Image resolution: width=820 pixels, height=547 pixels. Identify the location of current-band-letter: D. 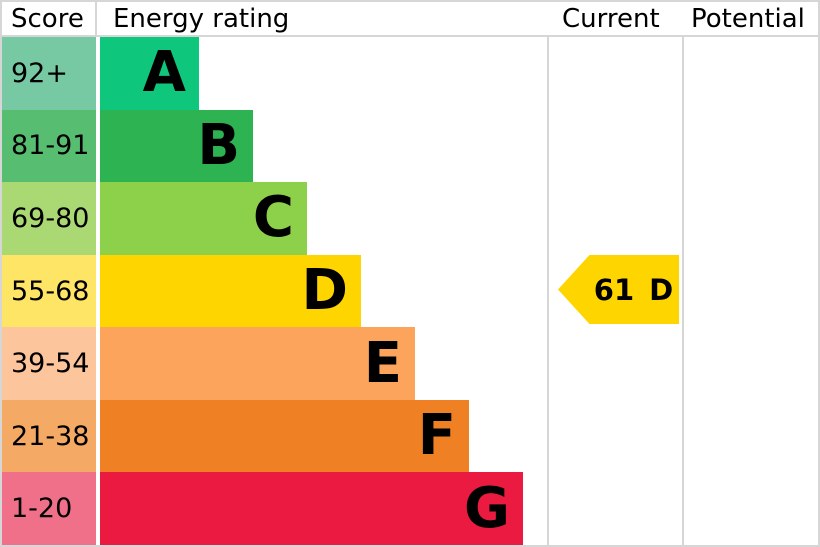
(661, 289).